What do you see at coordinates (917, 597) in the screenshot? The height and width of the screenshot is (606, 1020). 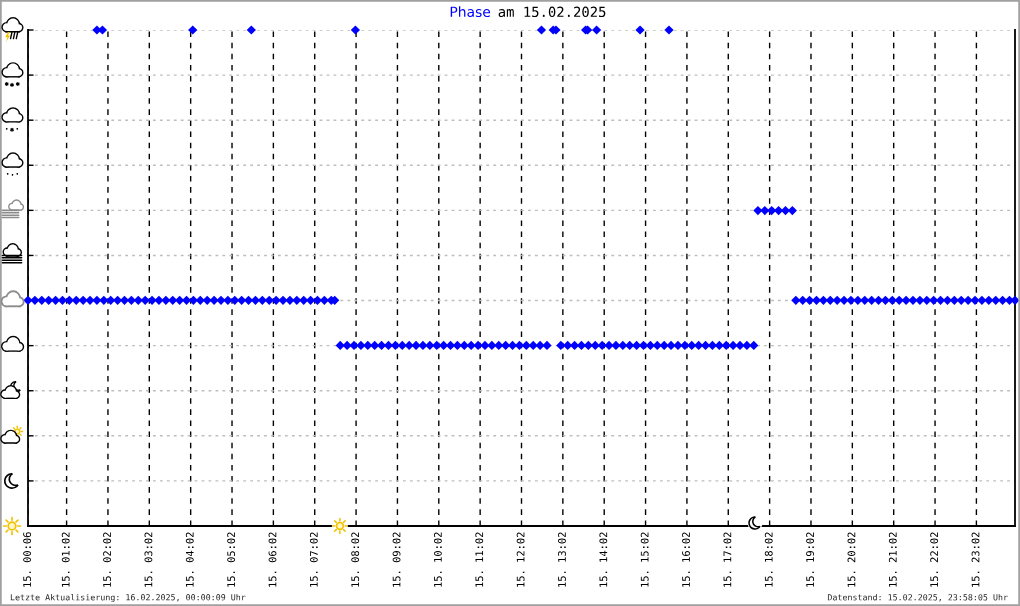 I see `text: Datenstand: 15.02.2025, 23:58:05 Uhr` at bounding box center [917, 597].